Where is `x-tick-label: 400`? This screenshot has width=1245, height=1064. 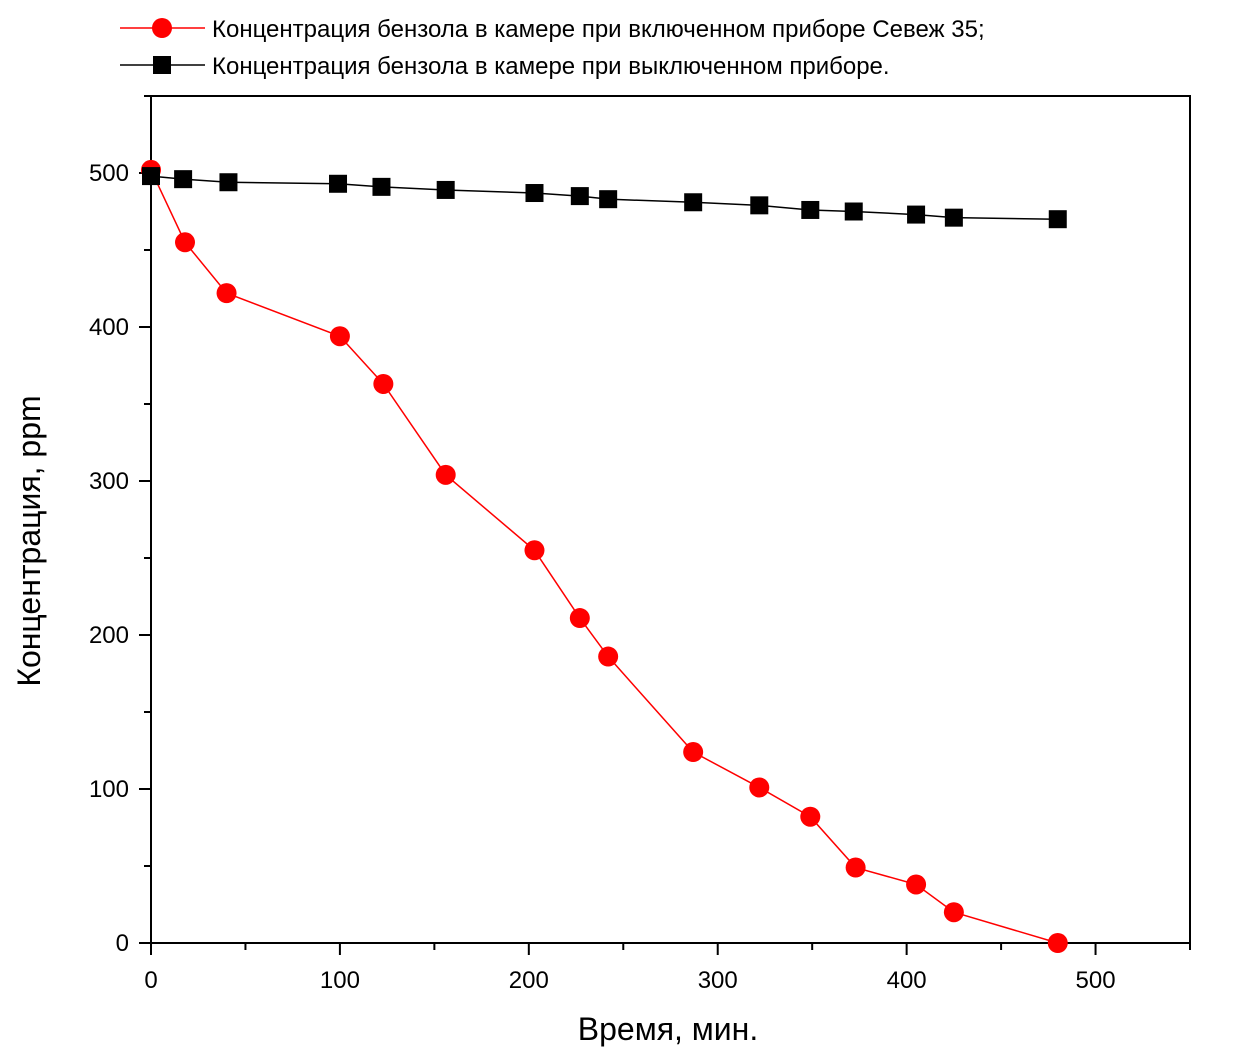
x-tick-label: 400 is located at coordinates (907, 980).